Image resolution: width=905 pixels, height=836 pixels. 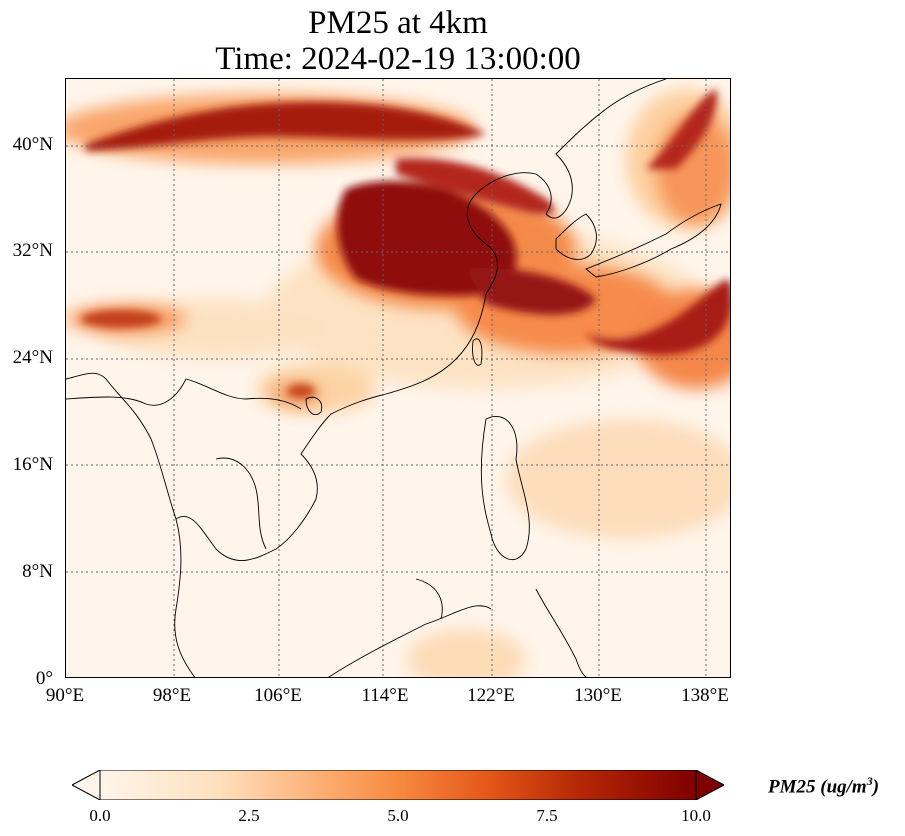 What do you see at coordinates (869, 781) in the screenshot?
I see `colorbar-label-exponent: 3` at bounding box center [869, 781].